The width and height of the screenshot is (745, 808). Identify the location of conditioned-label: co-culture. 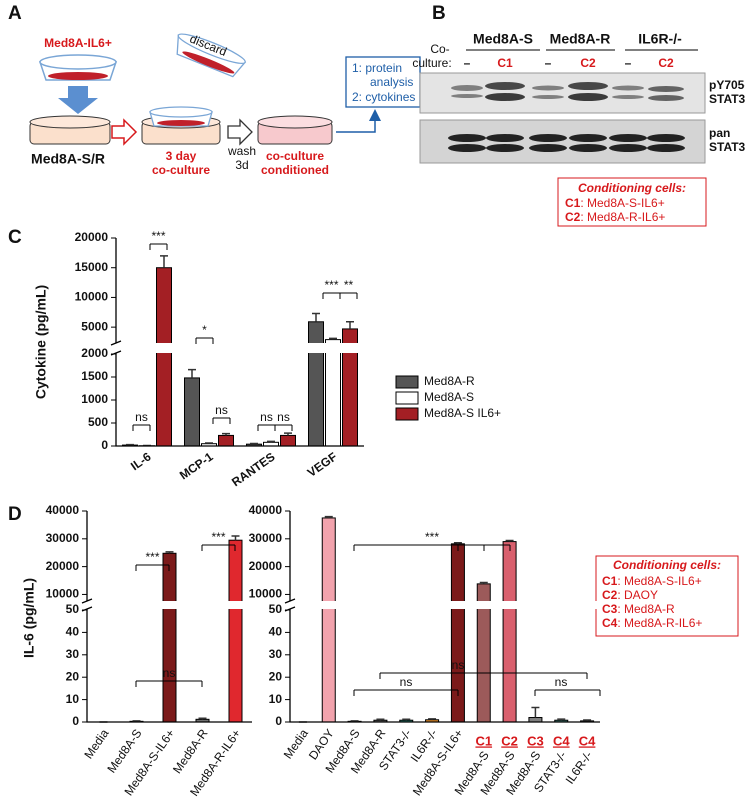
(295, 156).